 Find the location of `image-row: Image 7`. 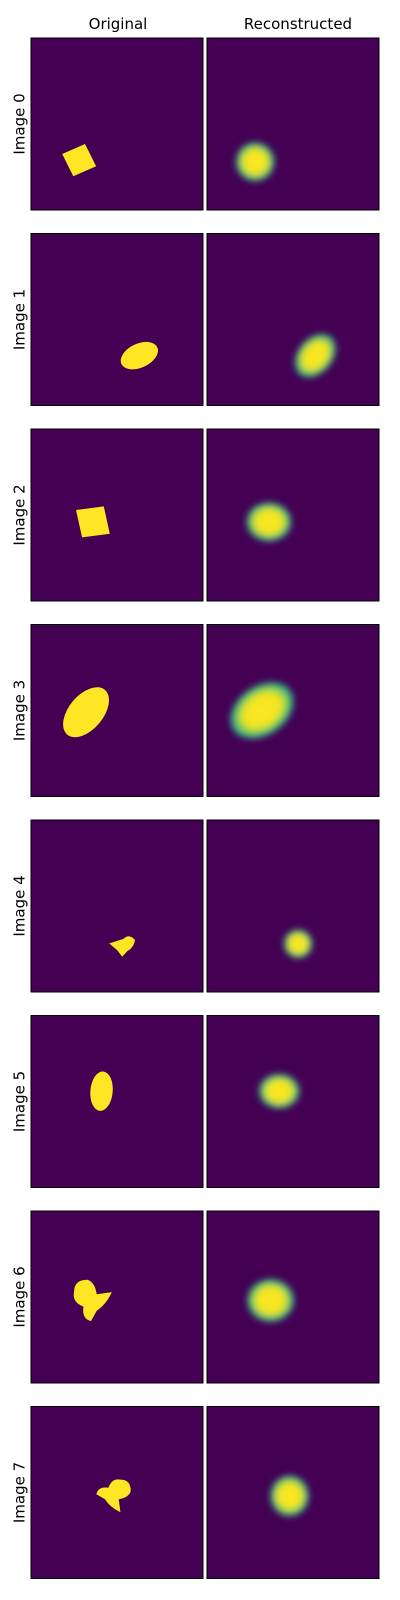

image-row: Image 7 is located at coordinates (195, 1492).